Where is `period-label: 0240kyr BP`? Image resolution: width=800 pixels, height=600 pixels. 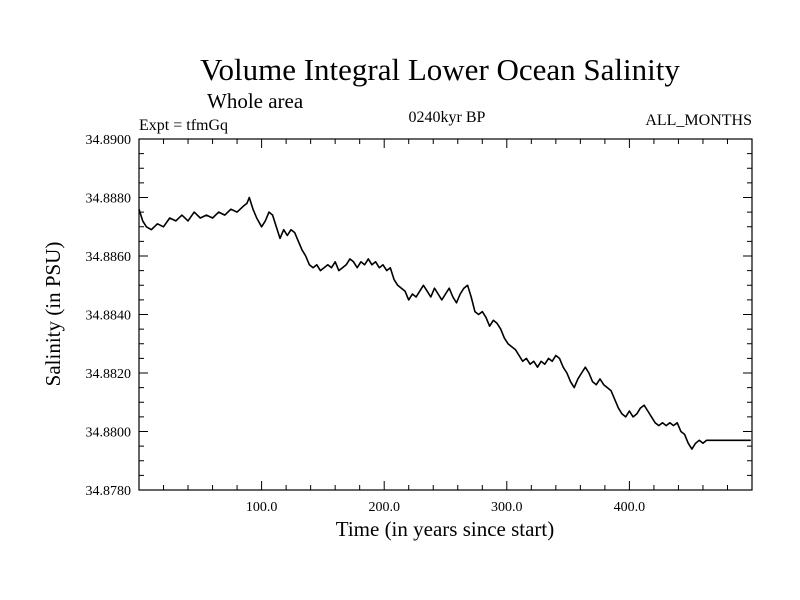
period-label: 0240kyr BP is located at coordinates (447, 117).